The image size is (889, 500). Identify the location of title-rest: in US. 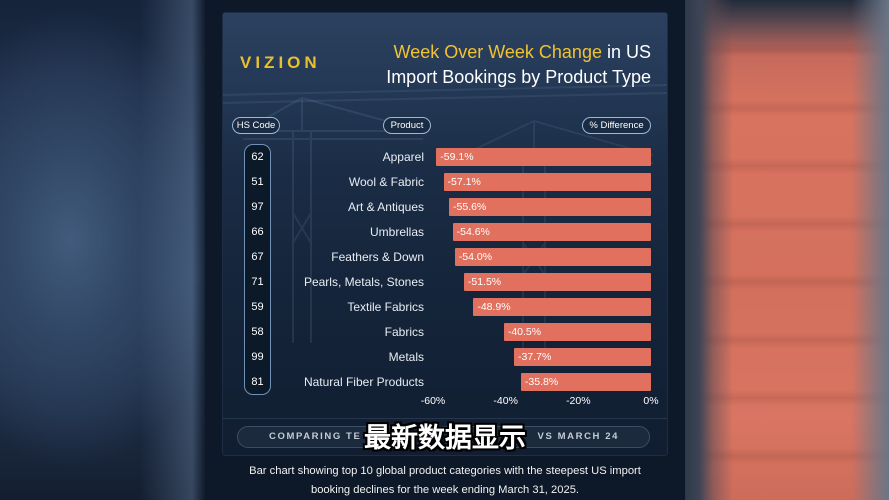
(628, 52).